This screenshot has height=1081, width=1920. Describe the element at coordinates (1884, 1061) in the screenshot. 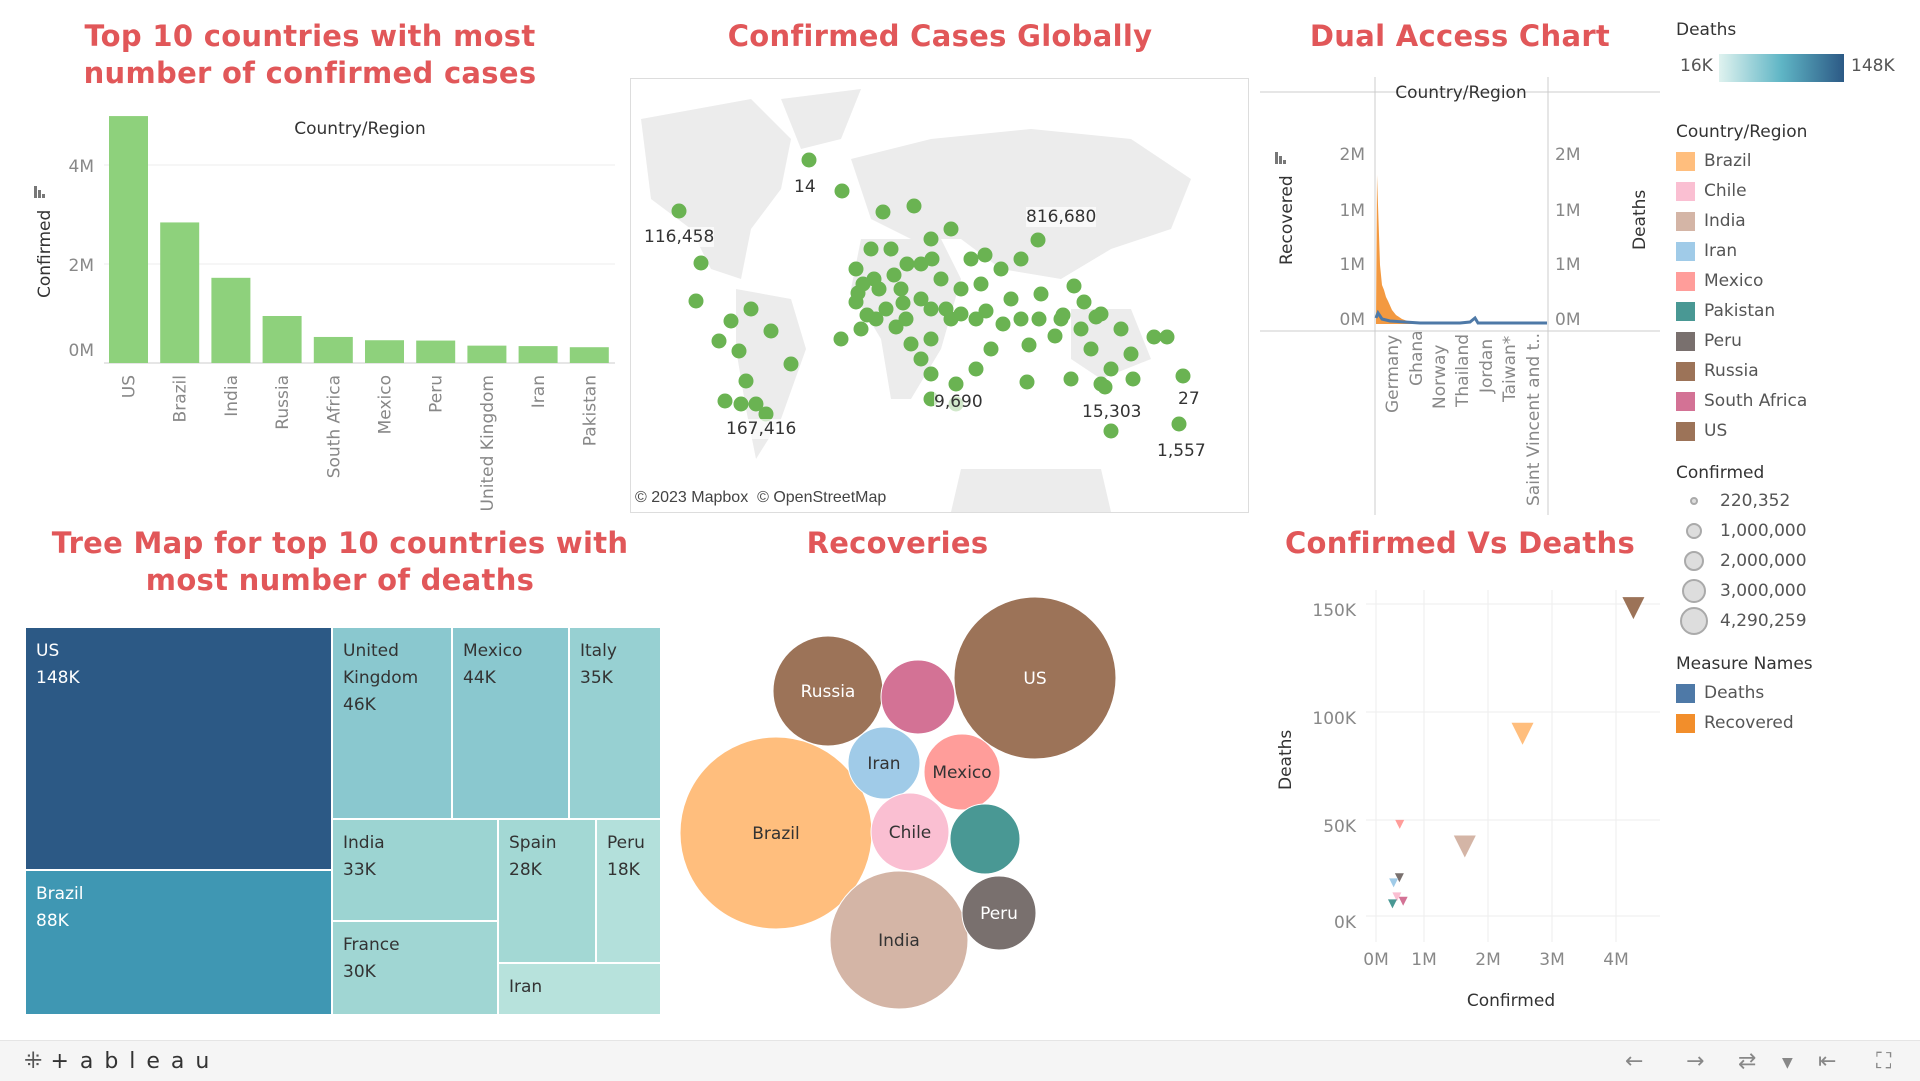

I see `fullscreen-icon: ⛶` at that location.